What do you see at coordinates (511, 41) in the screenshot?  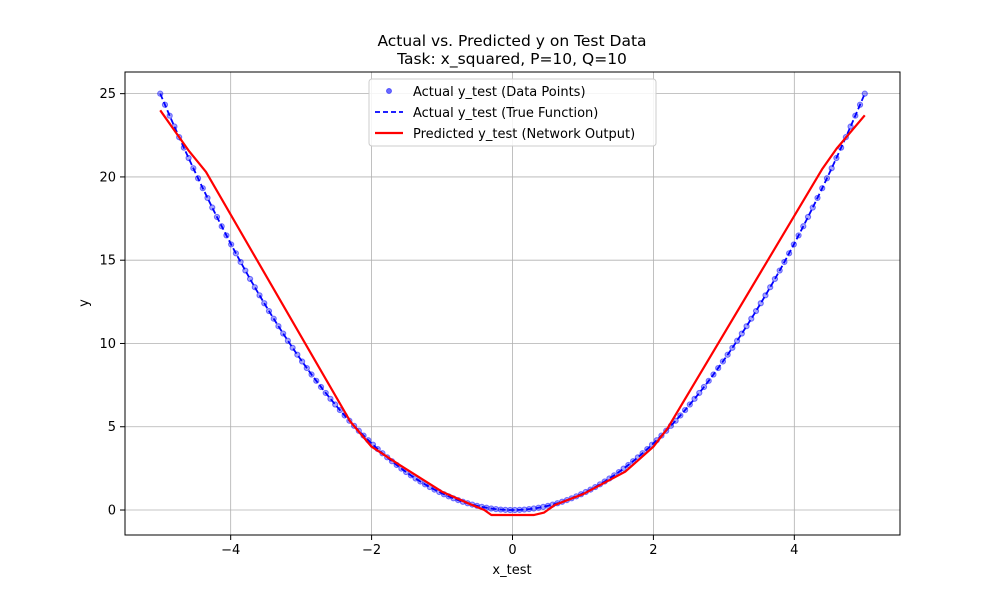 I see `chart-title: Actual vs. Predicted y on Test Data` at bounding box center [511, 41].